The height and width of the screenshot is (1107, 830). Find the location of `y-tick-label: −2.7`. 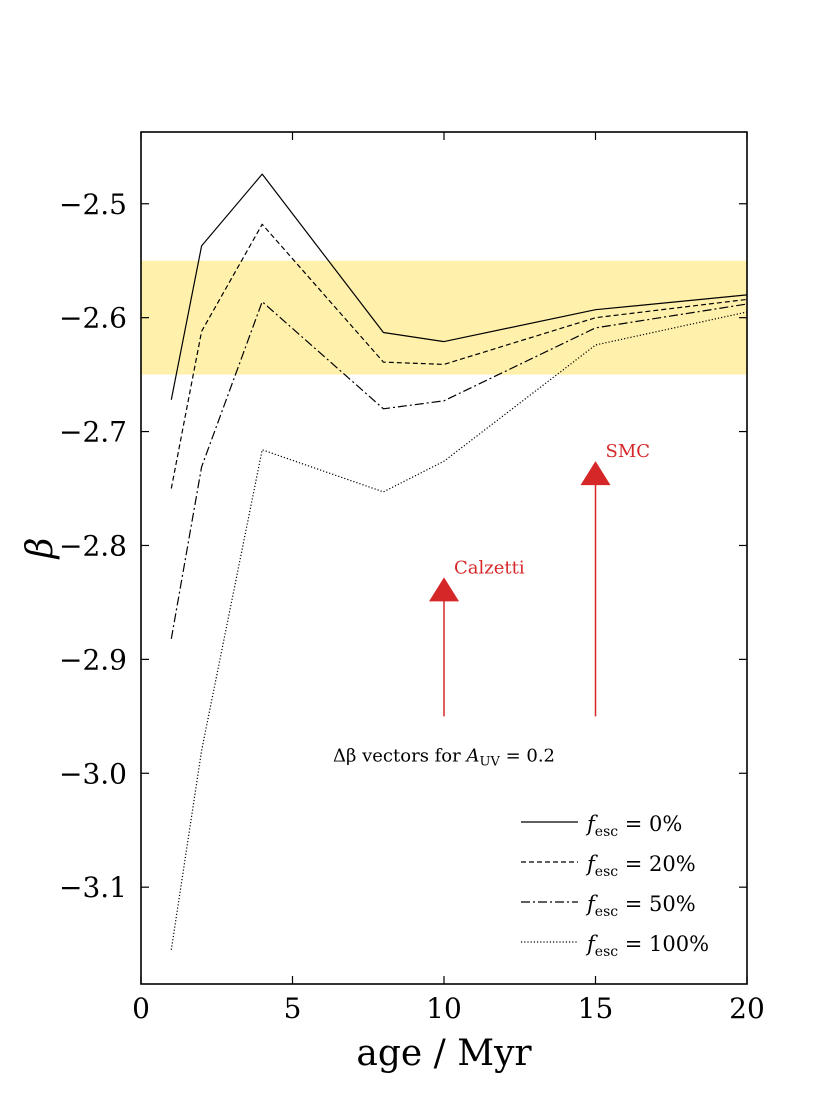

y-tick-label: −2.7 is located at coordinates (93, 432).